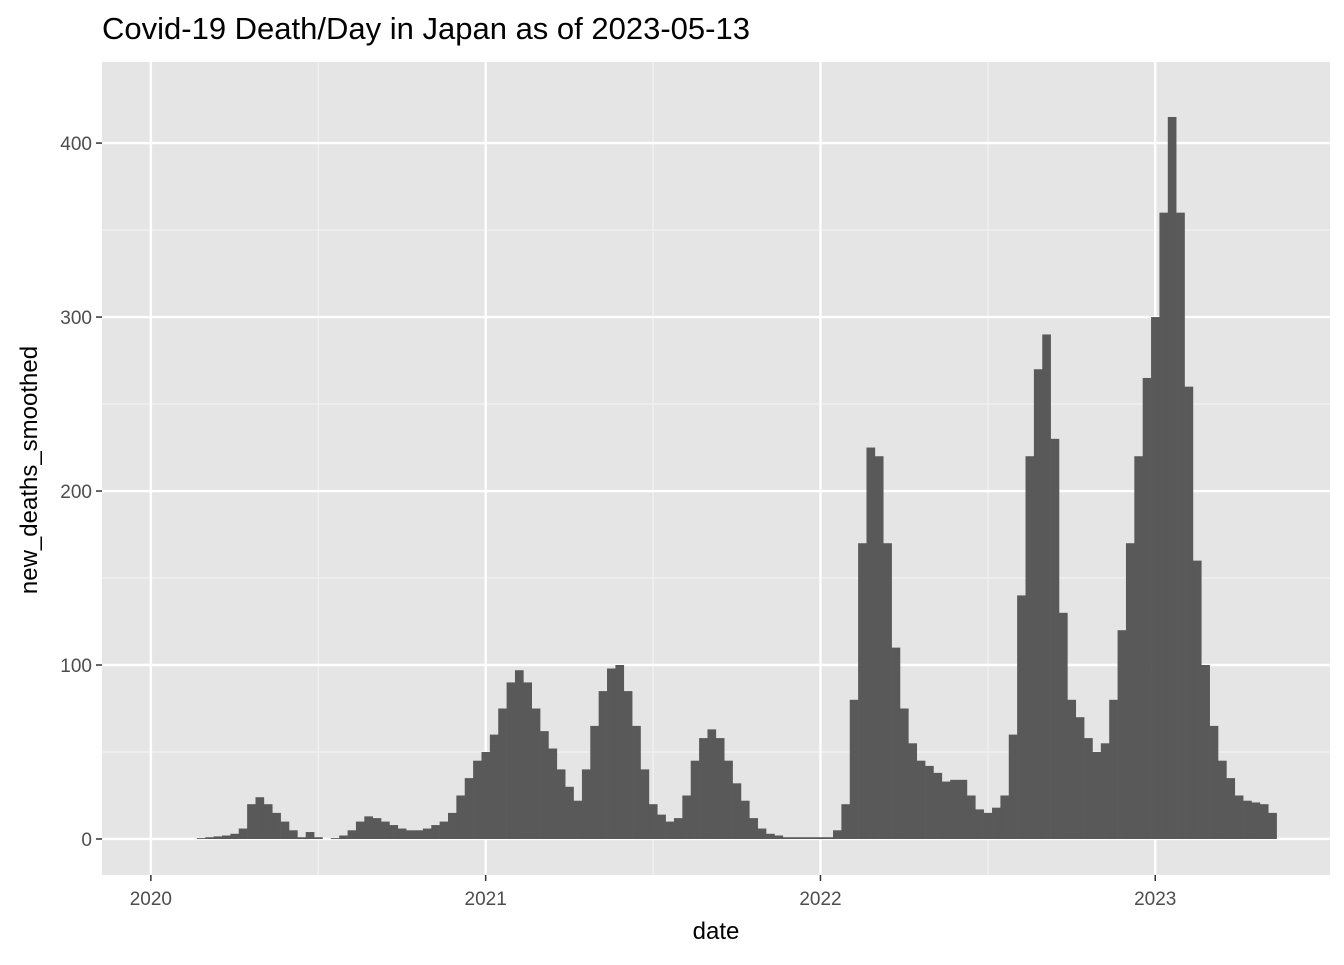  Describe the element at coordinates (86, 840) in the screenshot. I see `y-tick-label: 0` at that location.